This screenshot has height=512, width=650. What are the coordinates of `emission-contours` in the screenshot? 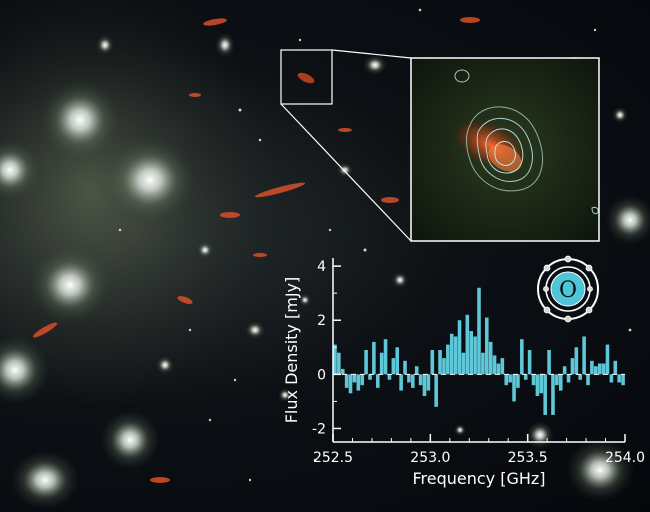 It's located at (526, 142).